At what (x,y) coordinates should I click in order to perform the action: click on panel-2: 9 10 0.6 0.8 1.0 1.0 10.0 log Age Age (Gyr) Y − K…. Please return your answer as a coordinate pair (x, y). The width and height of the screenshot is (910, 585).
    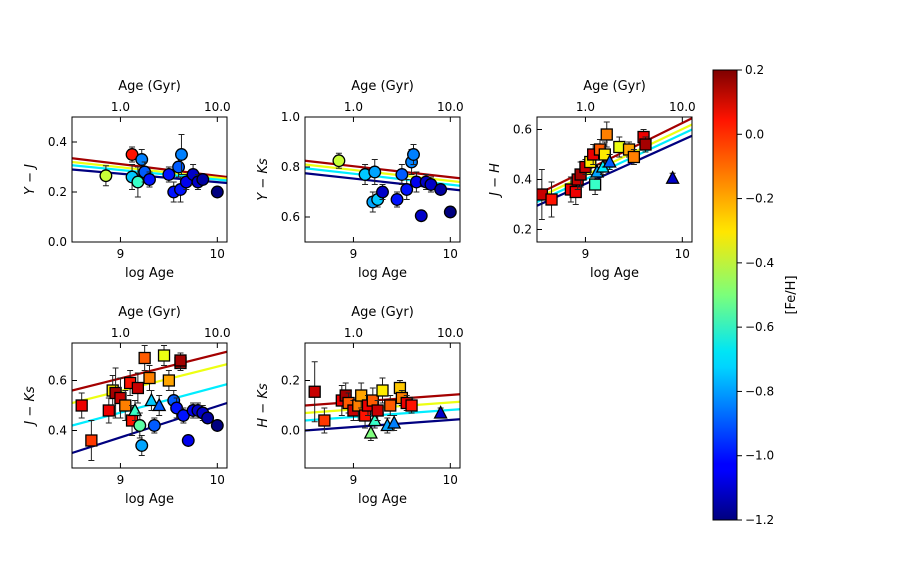
    Looking at the image, I should click on (360, 180).